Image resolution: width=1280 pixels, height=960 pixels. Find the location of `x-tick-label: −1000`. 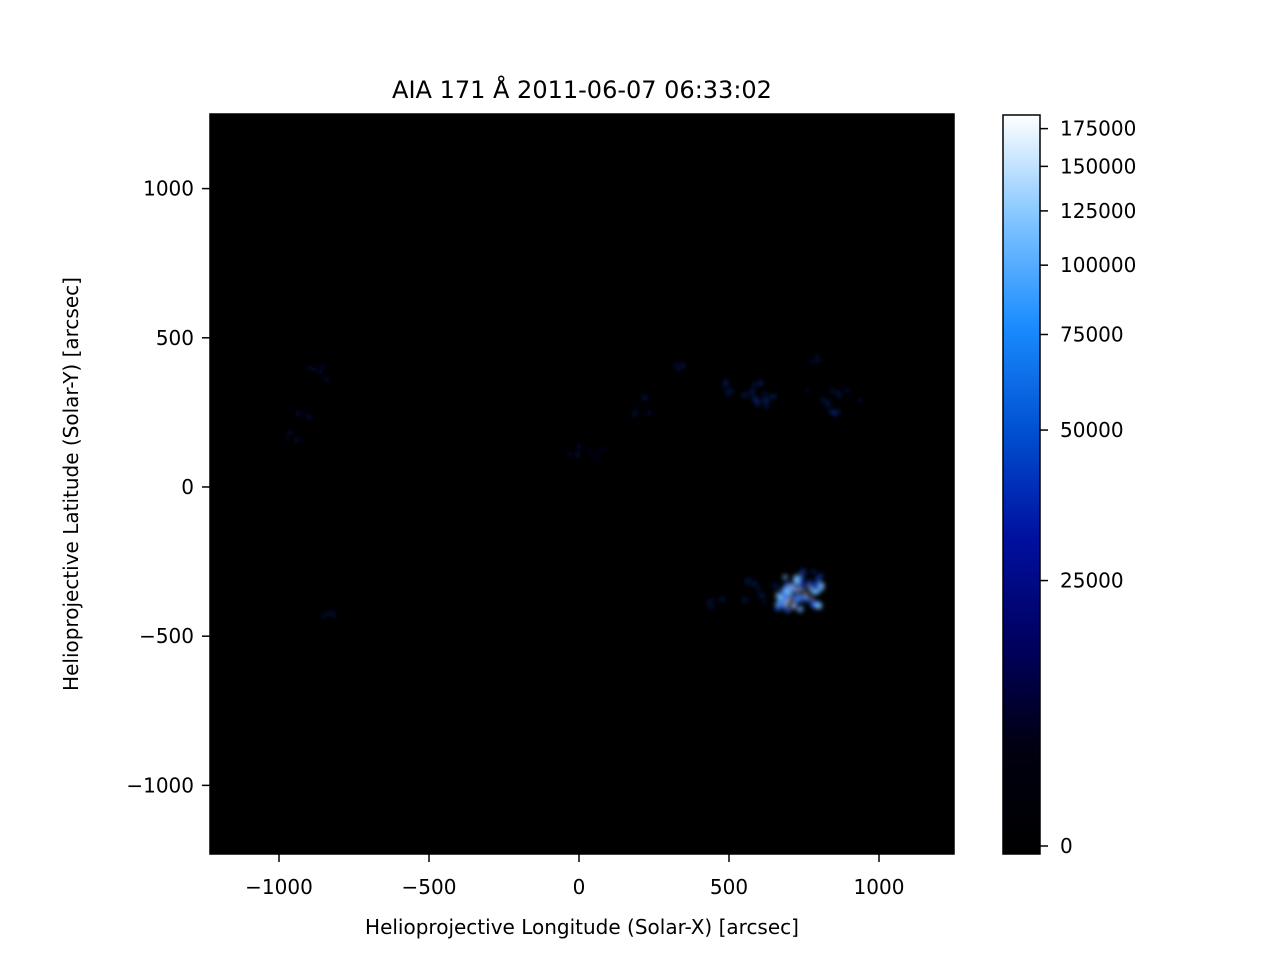

x-tick-label: −1000 is located at coordinates (279, 887).